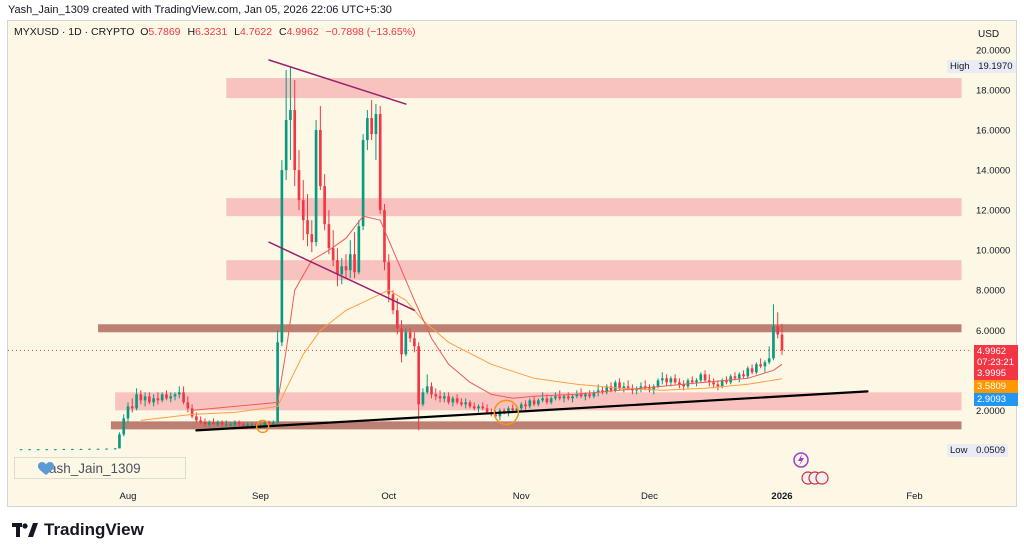 This screenshot has height=551, width=1024. What do you see at coordinates (594, 270) in the screenshot?
I see `resistance-zone` at bounding box center [594, 270].